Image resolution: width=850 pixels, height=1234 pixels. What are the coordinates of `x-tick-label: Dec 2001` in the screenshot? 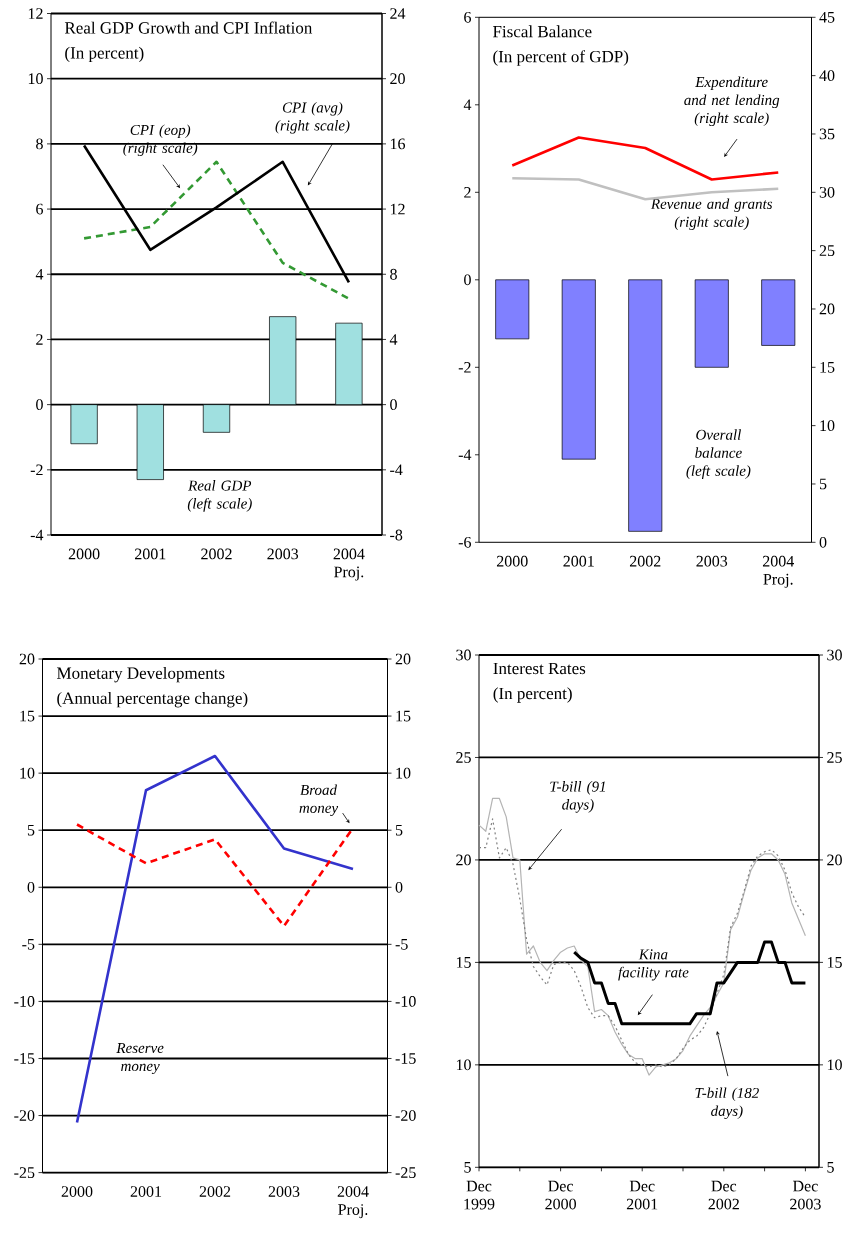 It's located at (642, 1195).